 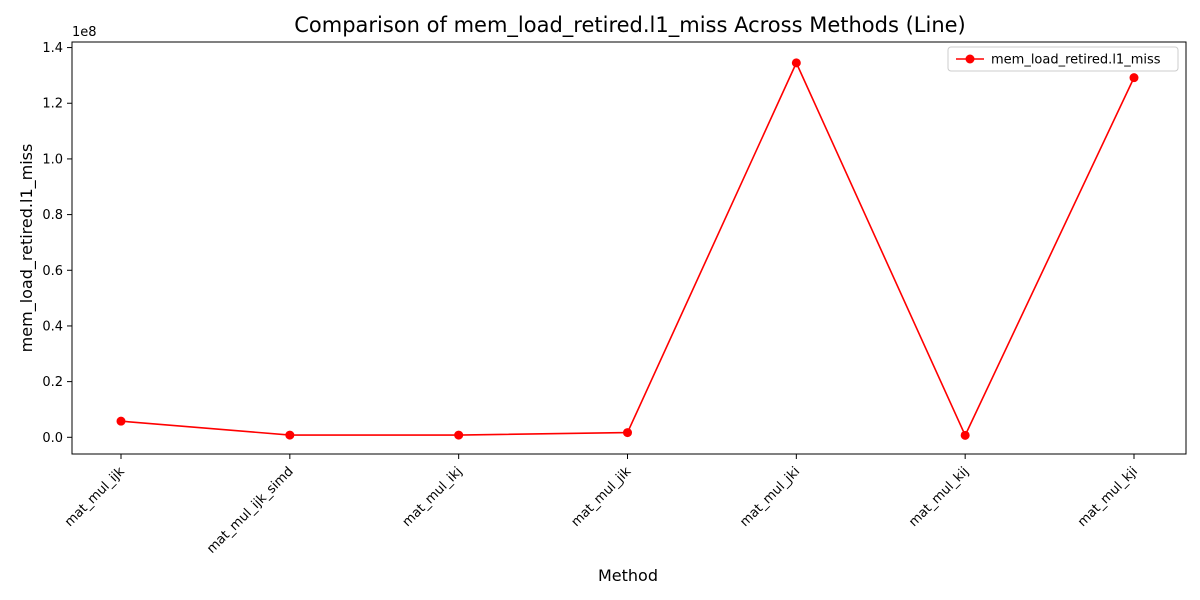 What do you see at coordinates (52, 271) in the screenshot?
I see `y-tick-label: 0.6` at bounding box center [52, 271].